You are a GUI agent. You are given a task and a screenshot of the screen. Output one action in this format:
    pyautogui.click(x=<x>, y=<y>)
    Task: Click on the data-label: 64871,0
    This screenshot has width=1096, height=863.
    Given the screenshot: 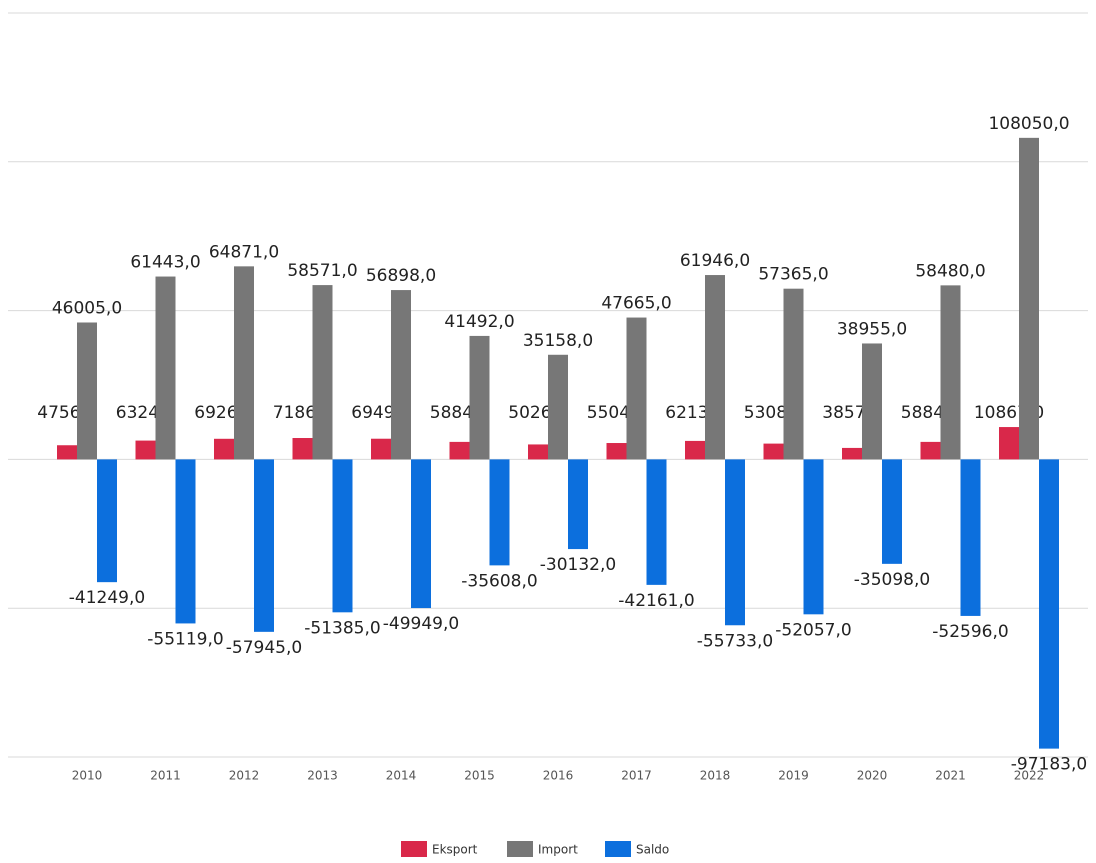 What is the action you would take?
    pyautogui.click(x=244, y=252)
    